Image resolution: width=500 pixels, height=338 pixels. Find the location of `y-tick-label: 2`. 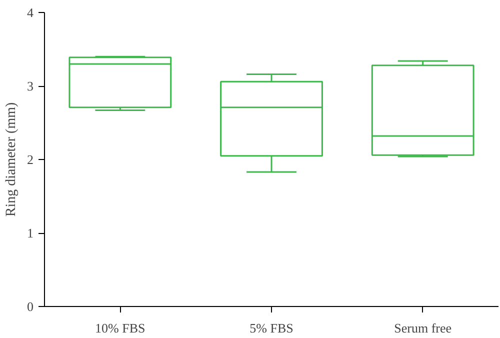

y-tick-label: 2 is located at coordinates (30, 159).